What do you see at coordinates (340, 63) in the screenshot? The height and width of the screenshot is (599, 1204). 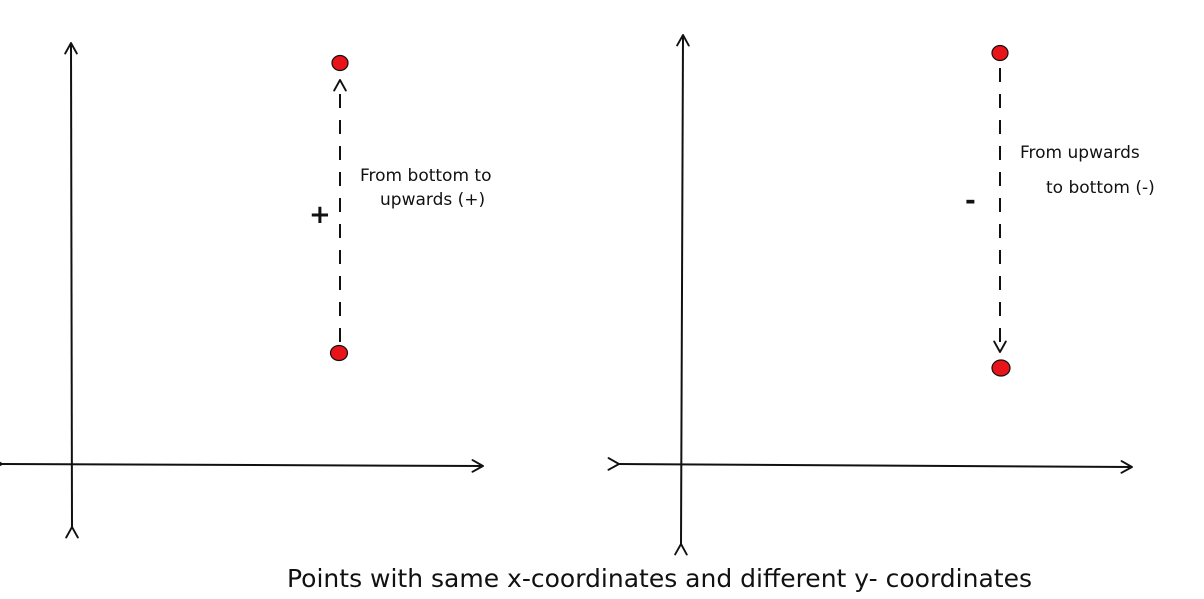 I see `left-top-point` at bounding box center [340, 63].